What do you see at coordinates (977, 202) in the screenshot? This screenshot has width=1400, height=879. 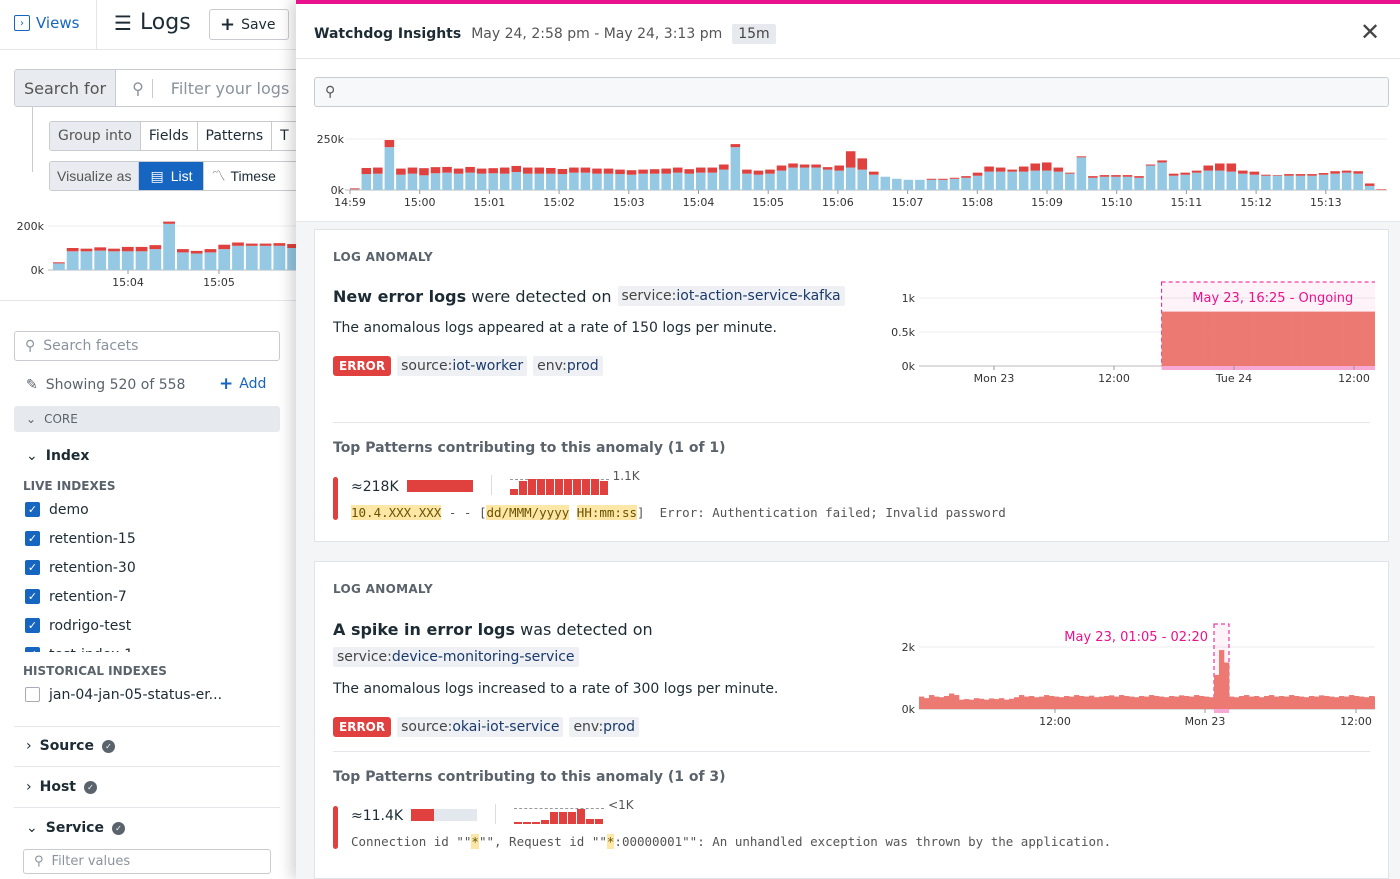 I see `x-tick-label: 15:08` at bounding box center [977, 202].